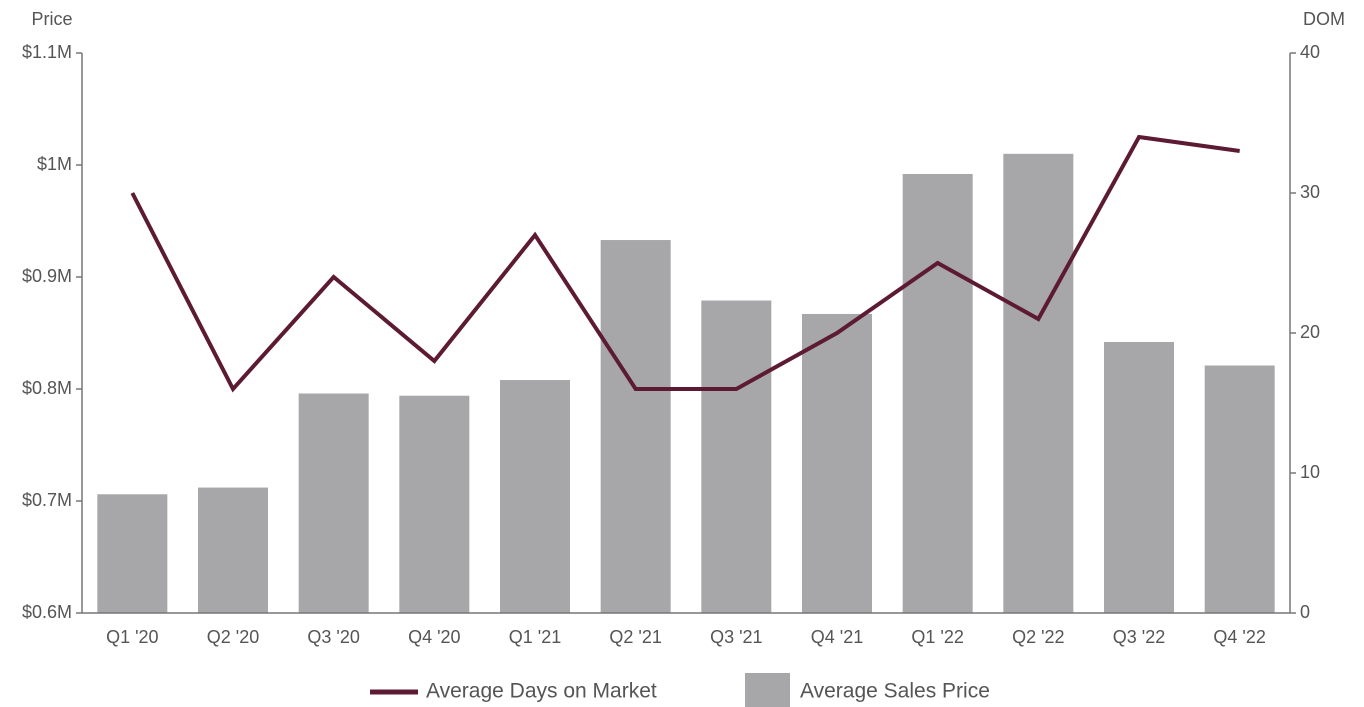 The height and width of the screenshot is (707, 1364). I want to click on y2-tick-label: 30, so click(1310, 192).